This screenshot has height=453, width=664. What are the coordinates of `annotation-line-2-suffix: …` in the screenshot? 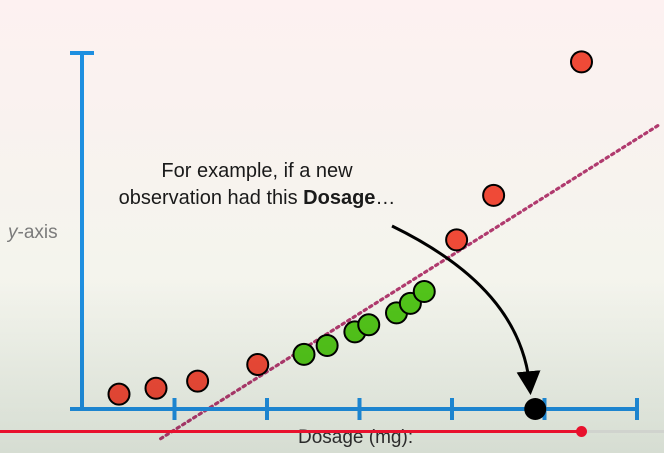 It's located at (385, 198).